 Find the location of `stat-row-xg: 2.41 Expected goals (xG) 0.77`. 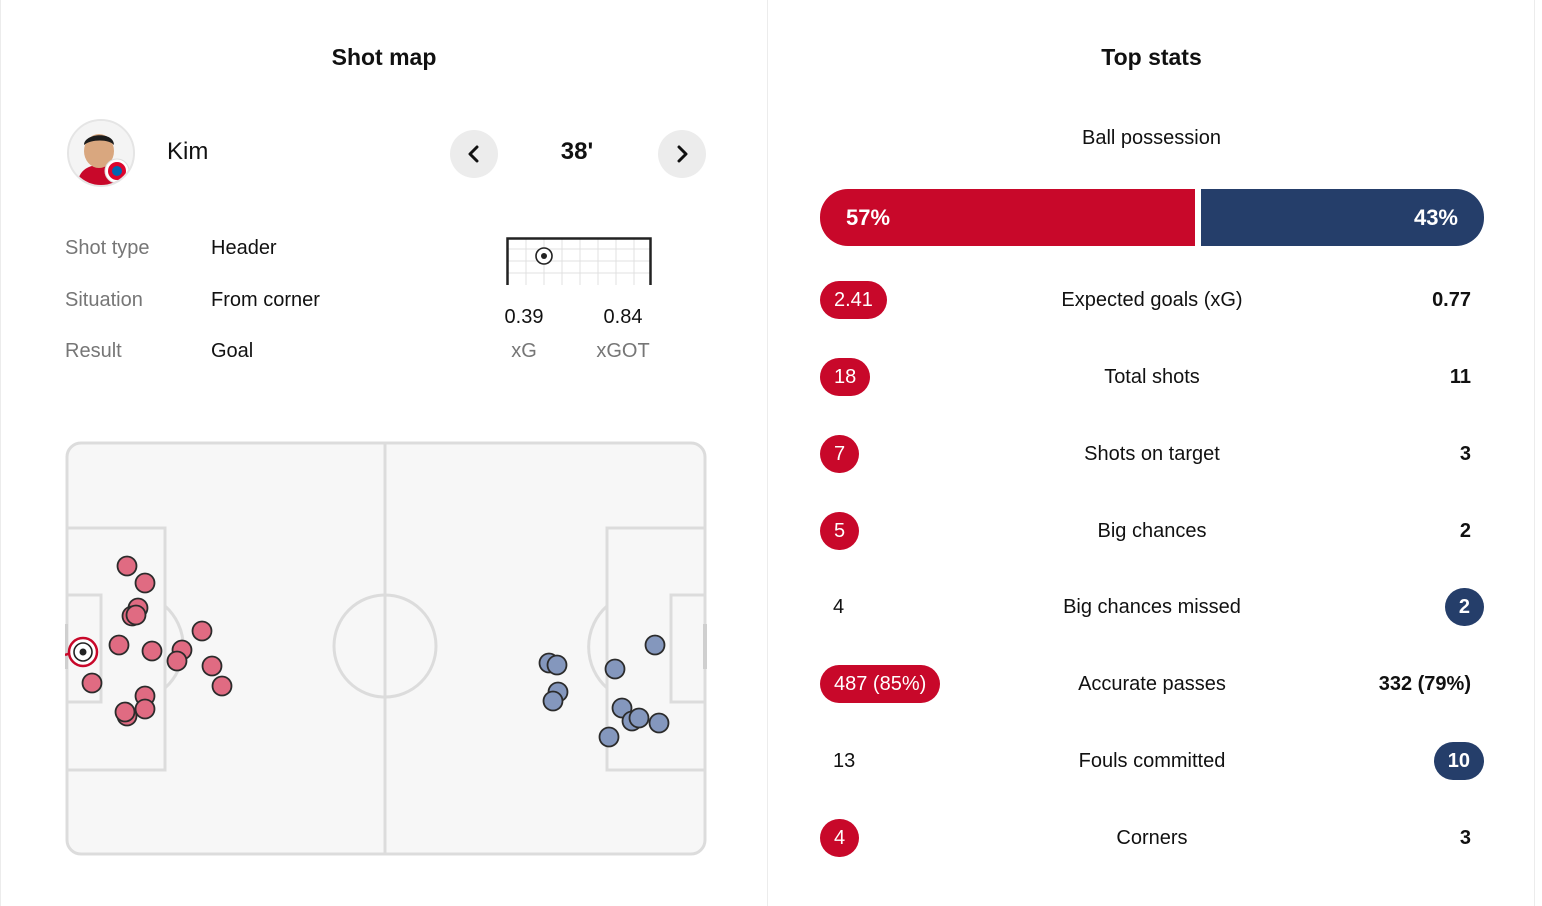

stat-row-xg: 2.41 Expected goals (xG) 0.77 is located at coordinates (1152, 301).